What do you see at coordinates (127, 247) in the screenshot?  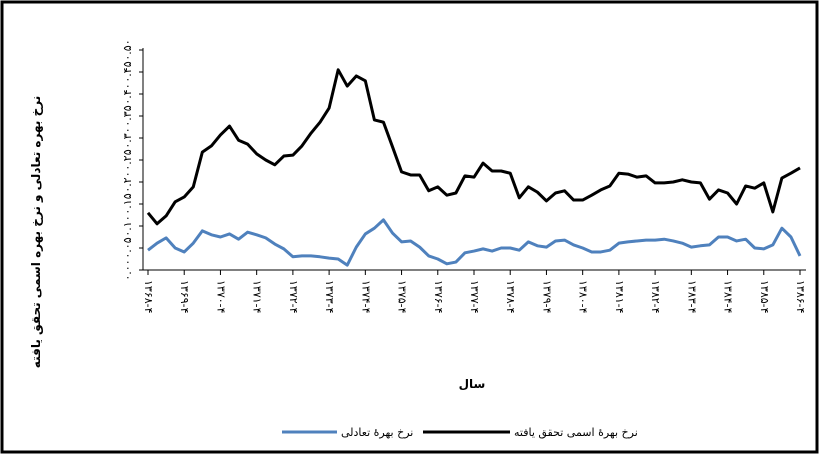 I see `y-tick-label: ۰.۰۵` at bounding box center [127, 247].